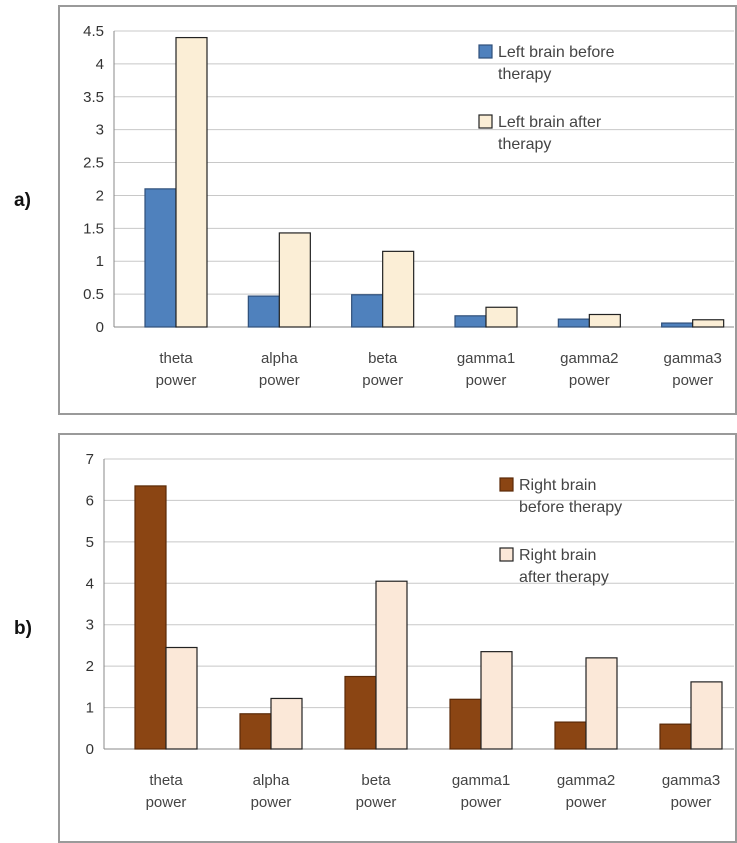 The image size is (737, 843). Describe the element at coordinates (570, 507) in the screenshot. I see `chart-b-legend-label-0: before therapy` at that location.